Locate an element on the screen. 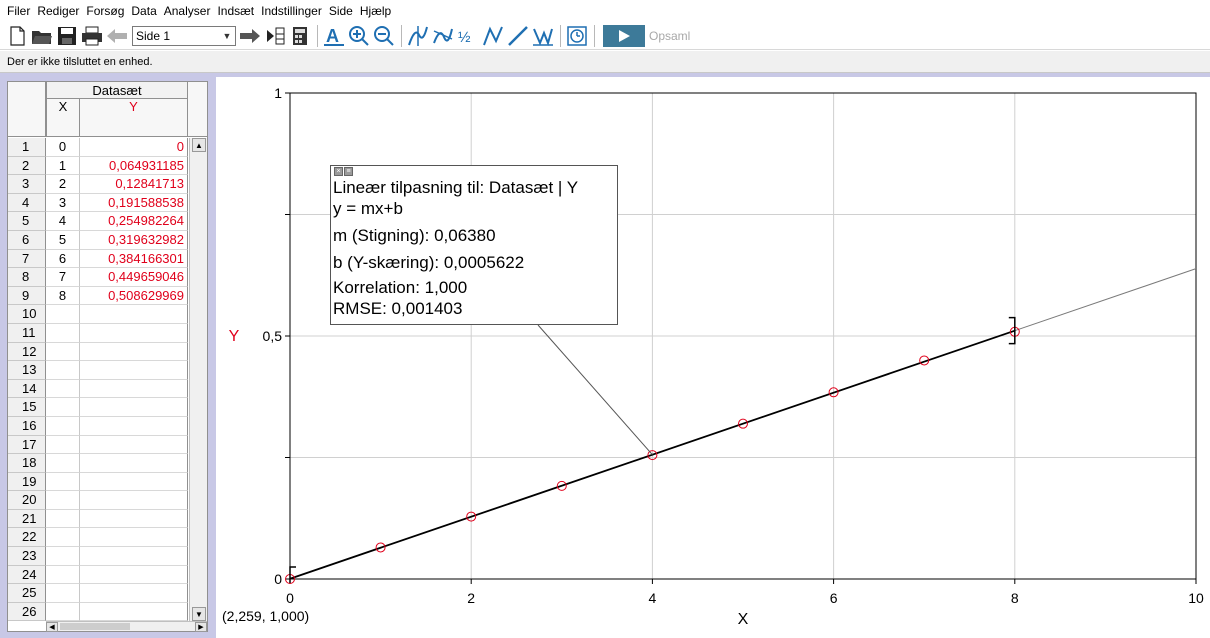 The image size is (1210, 638). table-row: 25 is located at coordinates (98, 593).